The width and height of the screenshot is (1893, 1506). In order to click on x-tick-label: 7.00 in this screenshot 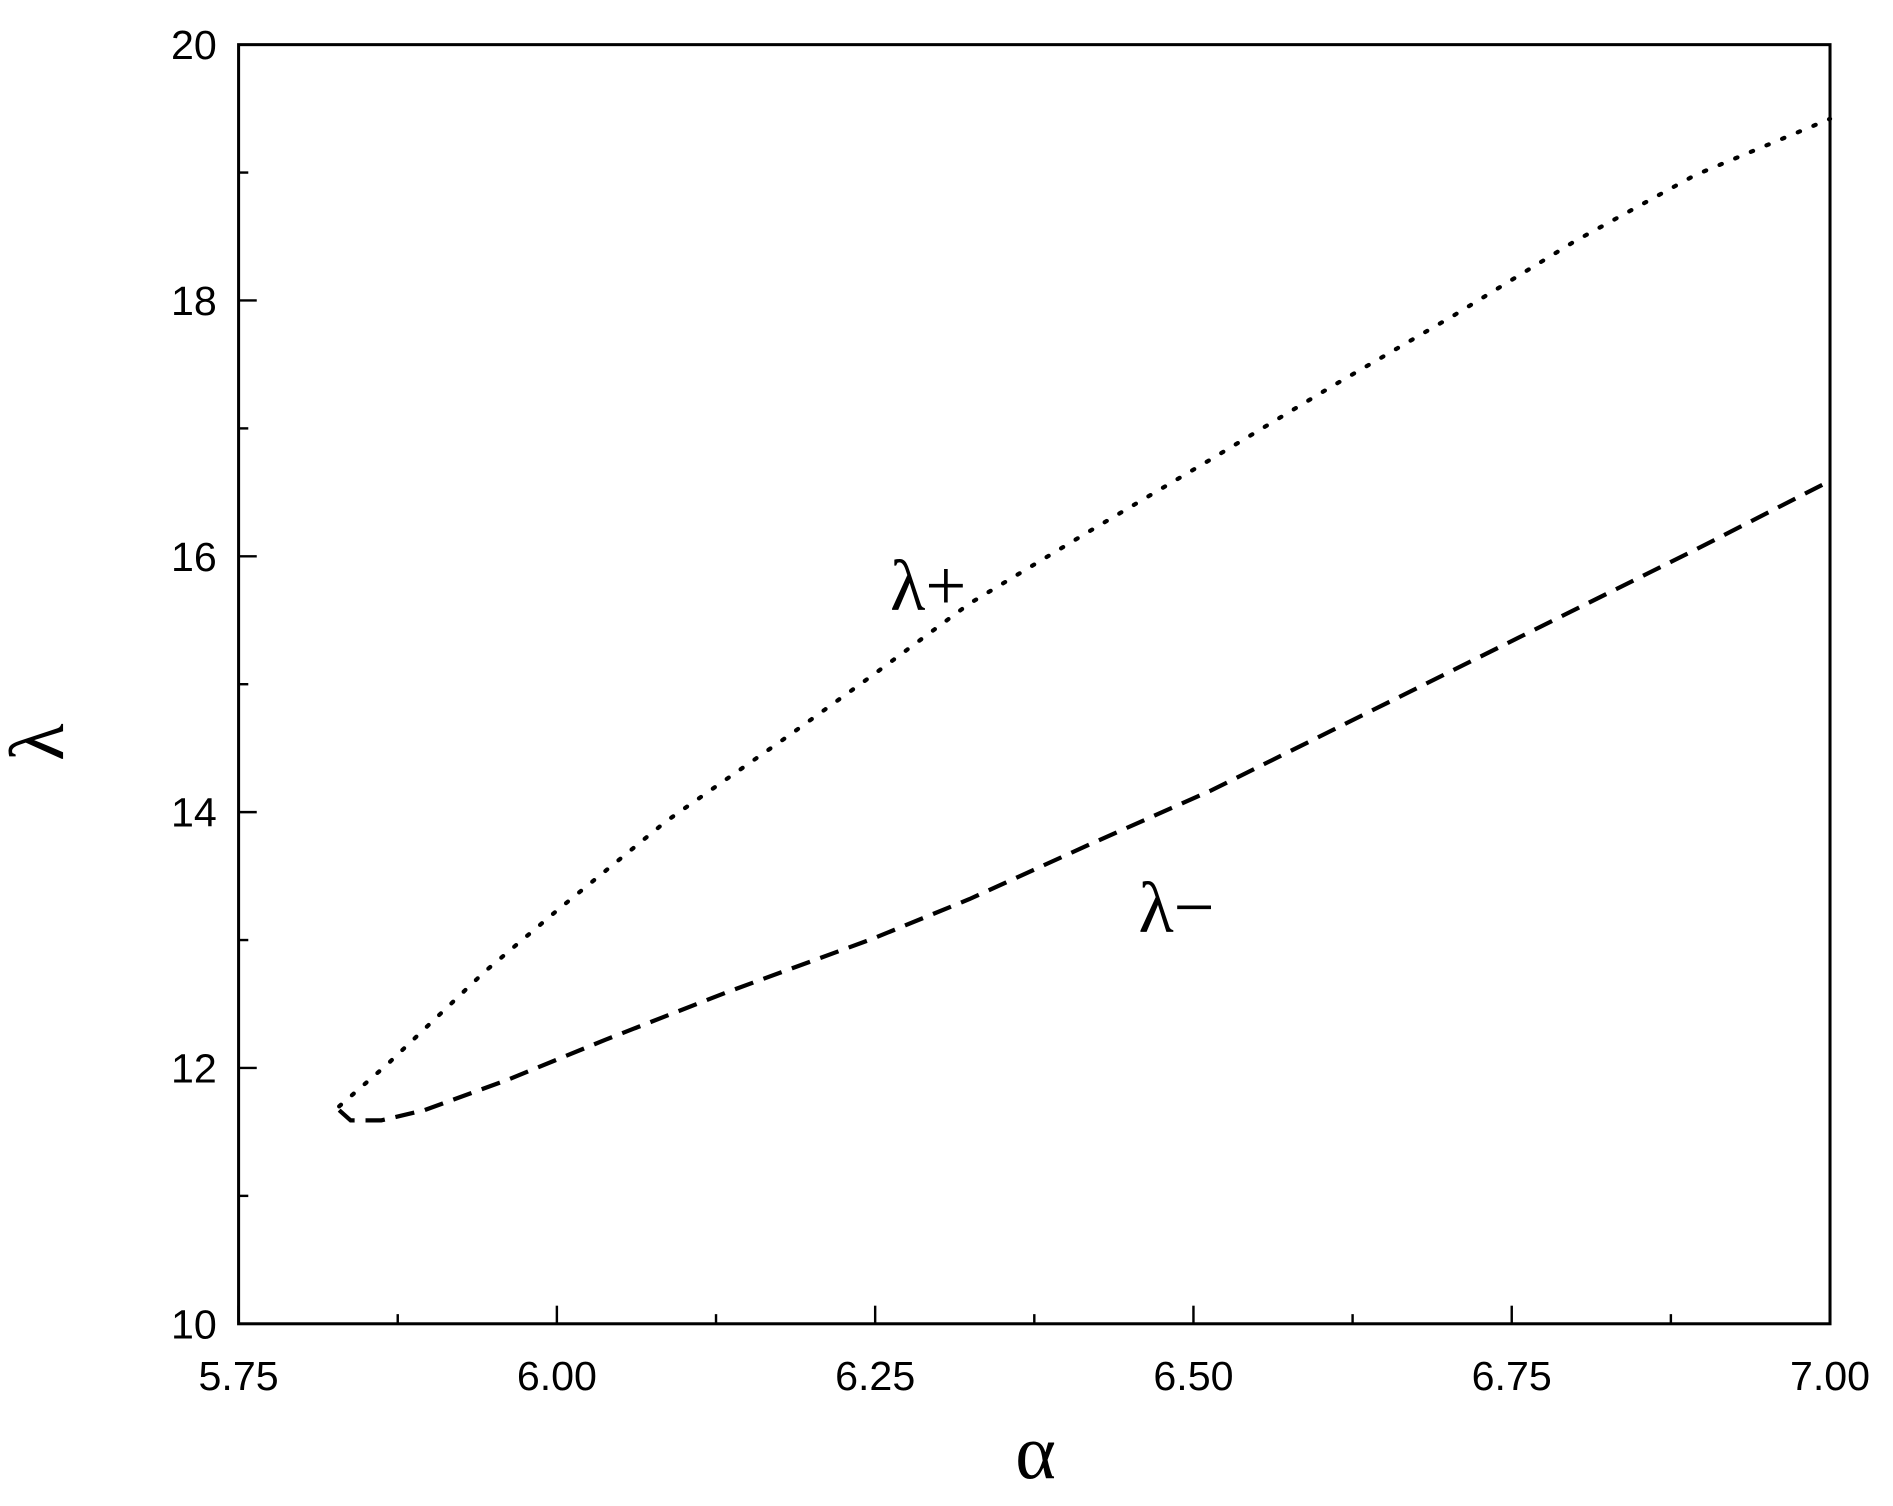, I will do `click(1830, 1376)`.